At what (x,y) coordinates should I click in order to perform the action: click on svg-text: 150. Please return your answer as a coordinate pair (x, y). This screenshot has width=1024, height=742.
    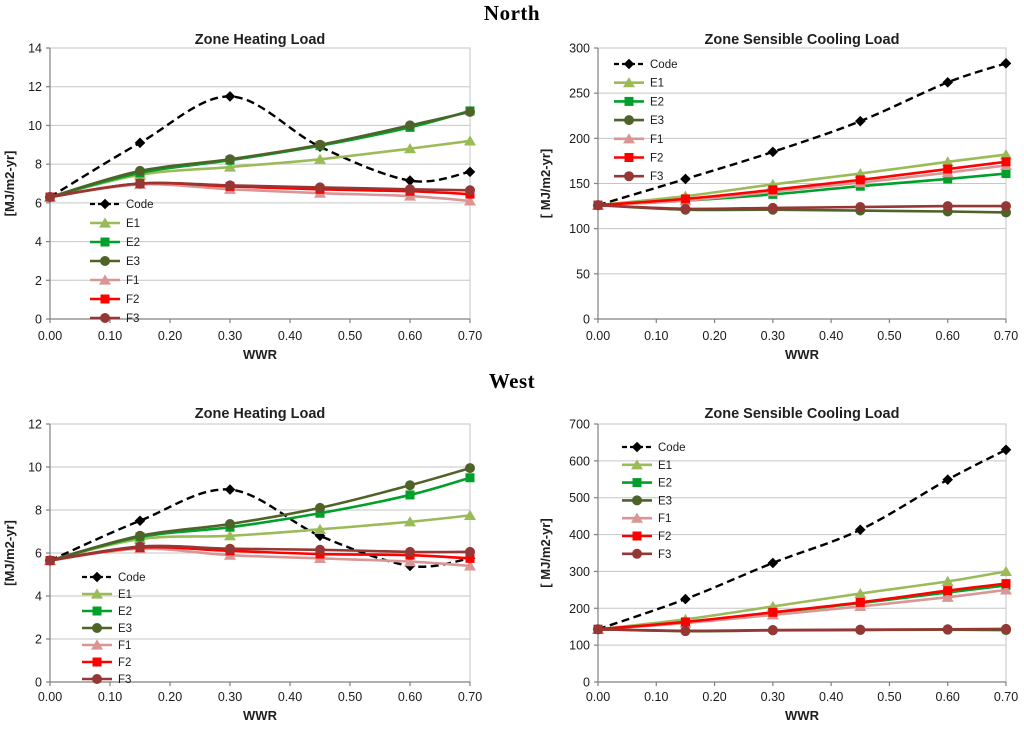
    Looking at the image, I should click on (579, 184).